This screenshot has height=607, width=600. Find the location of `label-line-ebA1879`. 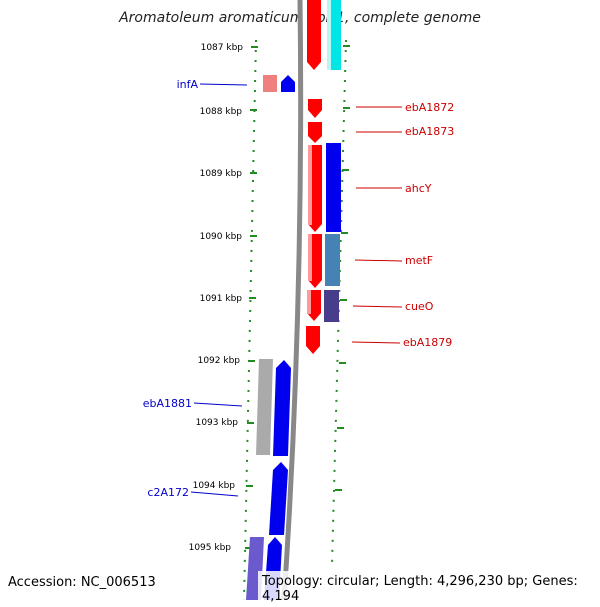

label-line-ebA1879 is located at coordinates (376, 342).